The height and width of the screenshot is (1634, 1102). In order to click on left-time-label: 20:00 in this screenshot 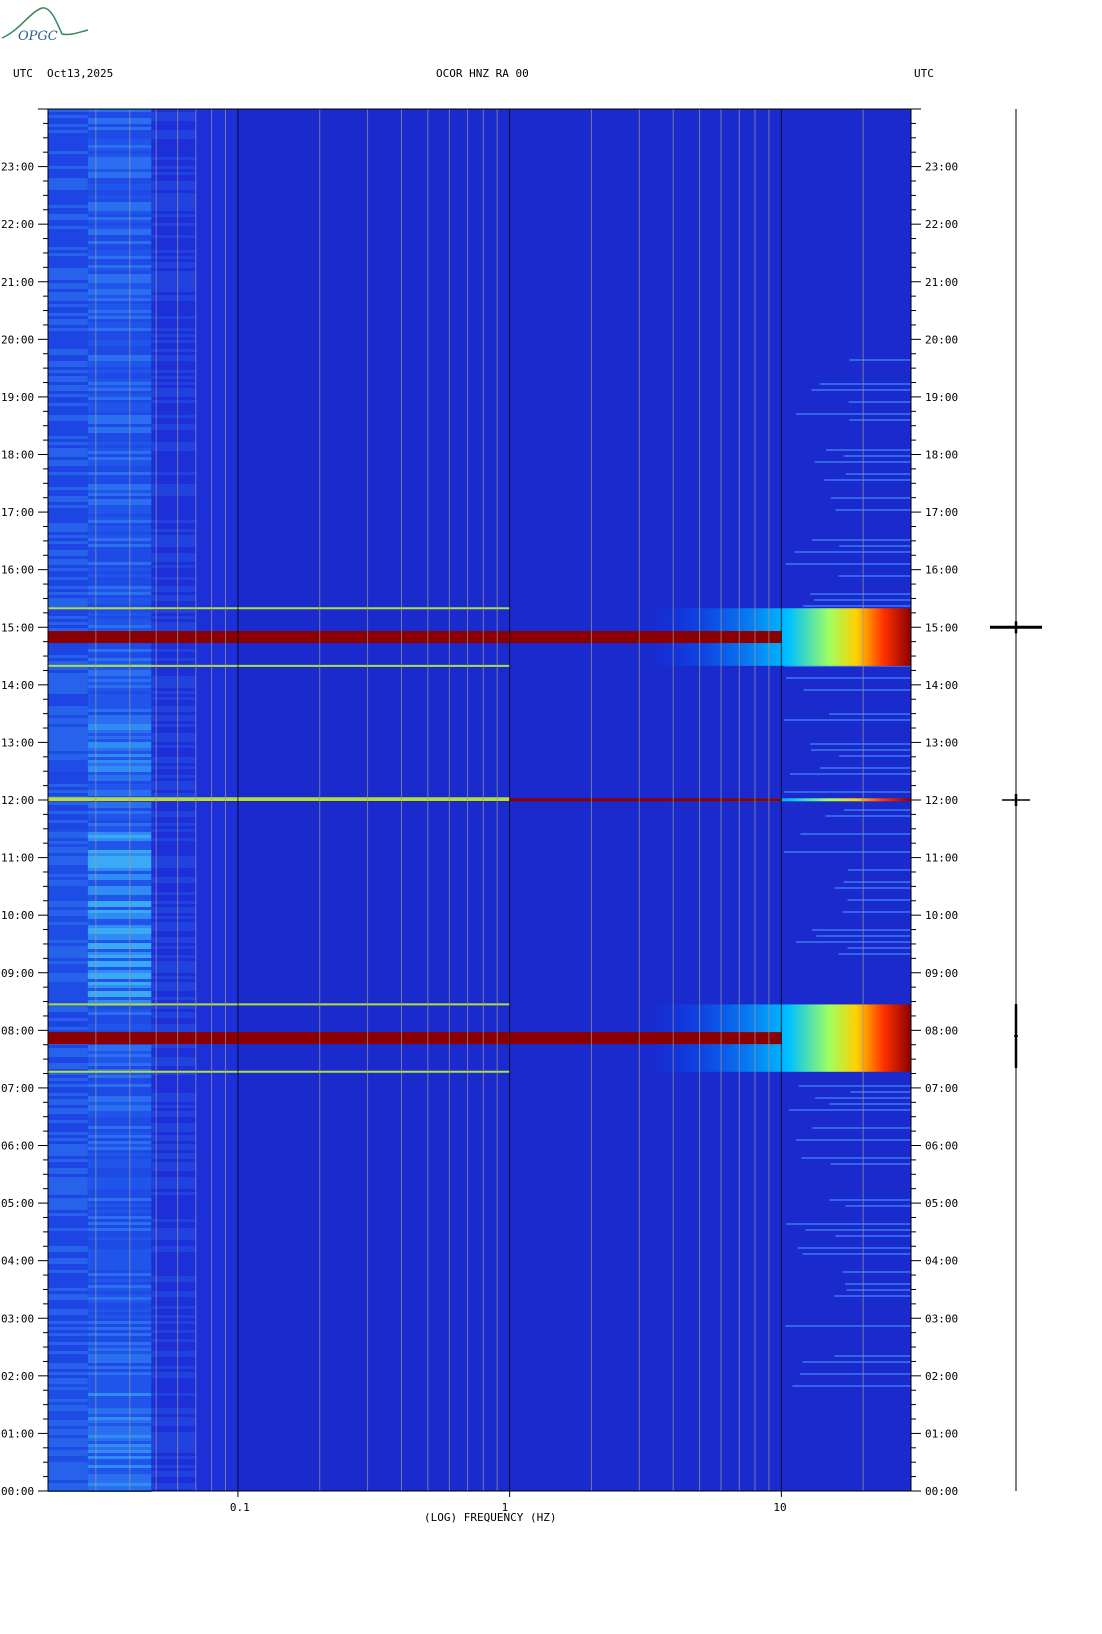, I will do `click(17, 339)`.